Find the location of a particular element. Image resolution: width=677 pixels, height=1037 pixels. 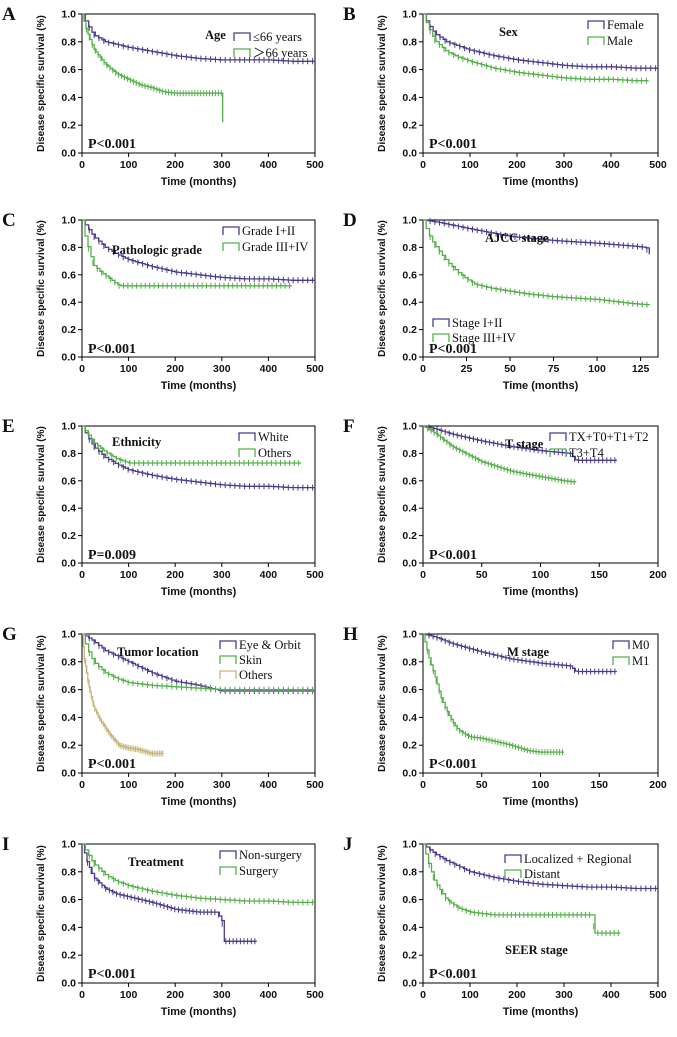

x-tick-label: 500 is located at coordinates (315, 995).